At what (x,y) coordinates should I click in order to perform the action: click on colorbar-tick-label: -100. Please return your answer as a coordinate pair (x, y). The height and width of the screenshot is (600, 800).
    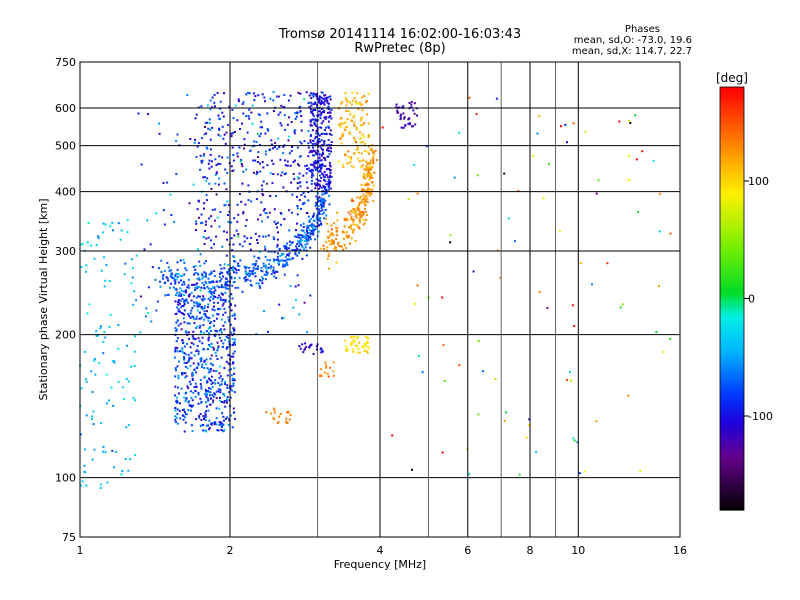
    Looking at the image, I should click on (760, 416).